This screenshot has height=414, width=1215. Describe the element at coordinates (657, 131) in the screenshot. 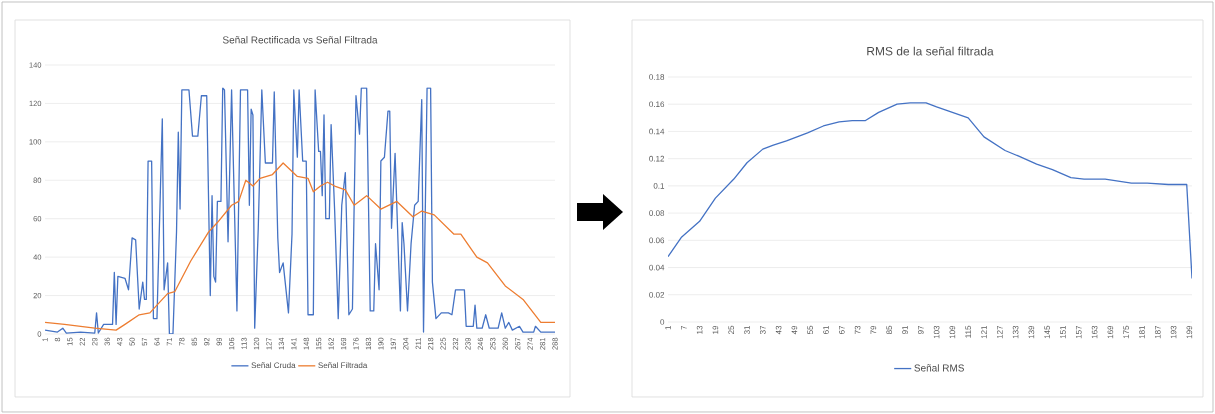

I see `y-tick-label: 0.14` at that location.